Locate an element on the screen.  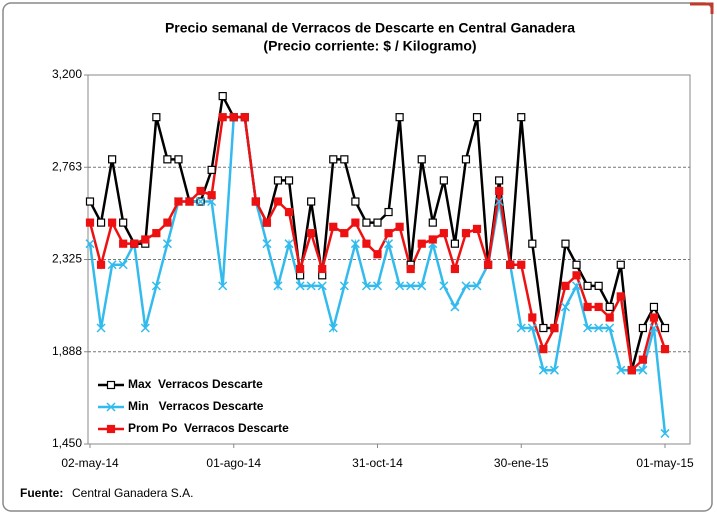
legend-label: Prom Po Verracos Descarte is located at coordinates (208, 428).